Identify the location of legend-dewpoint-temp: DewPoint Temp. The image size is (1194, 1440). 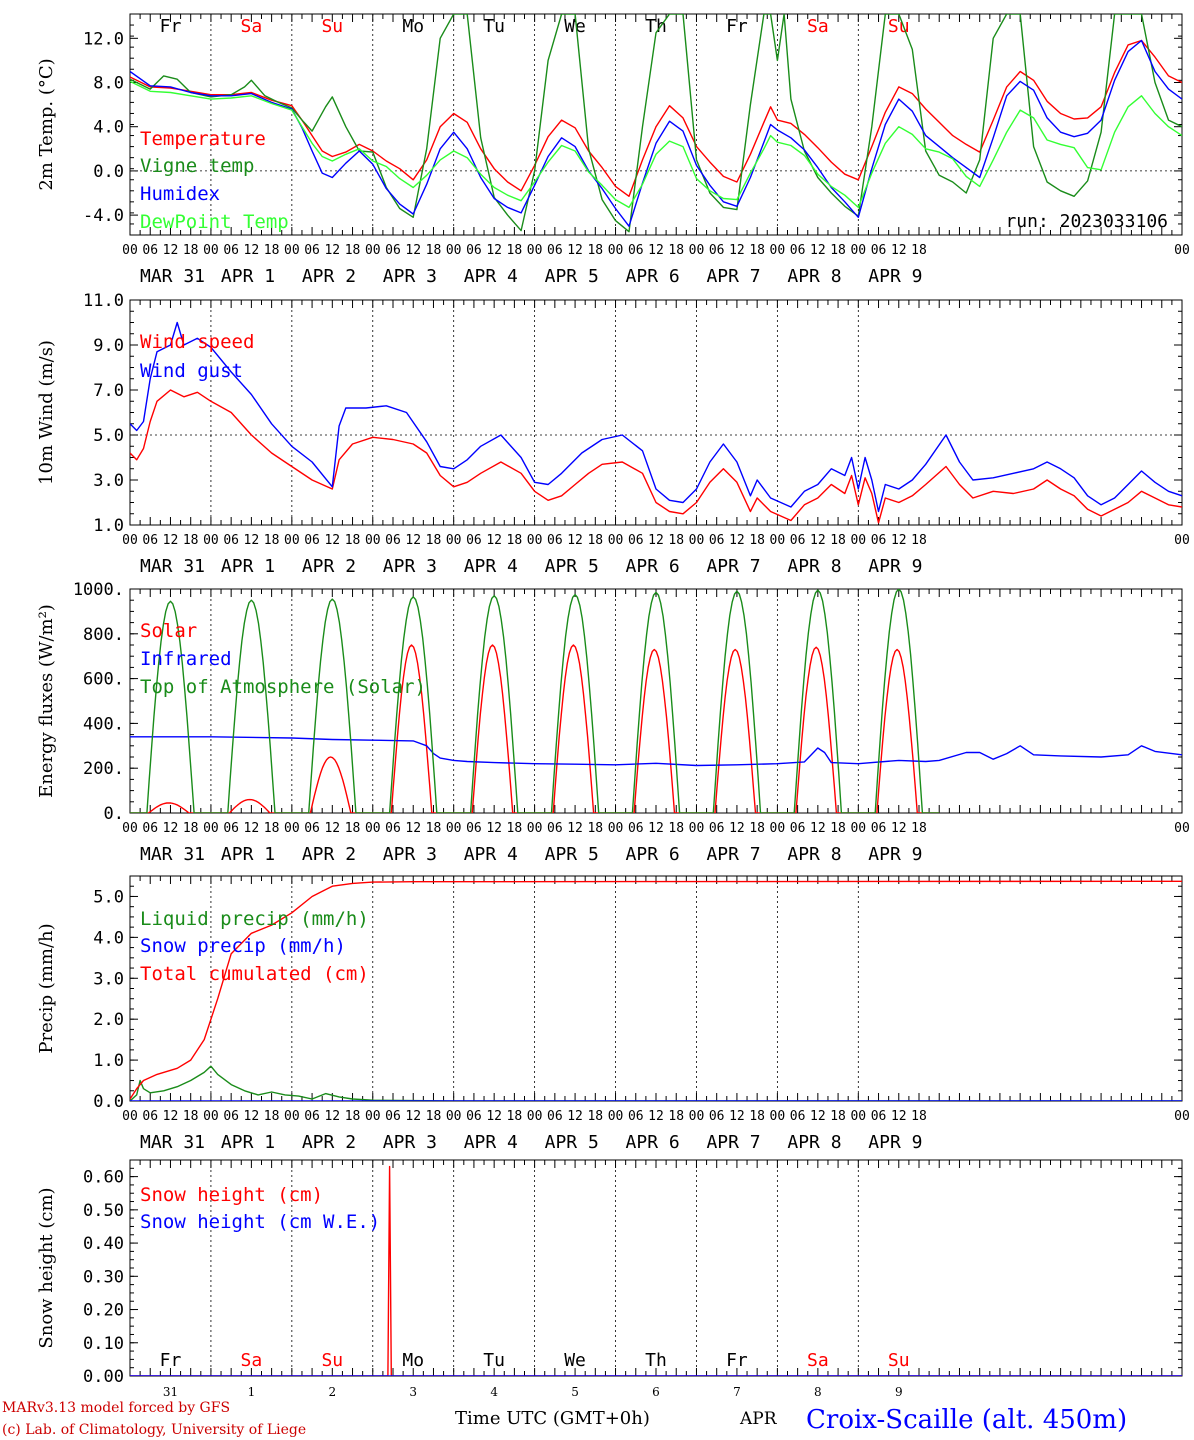
(214, 222).